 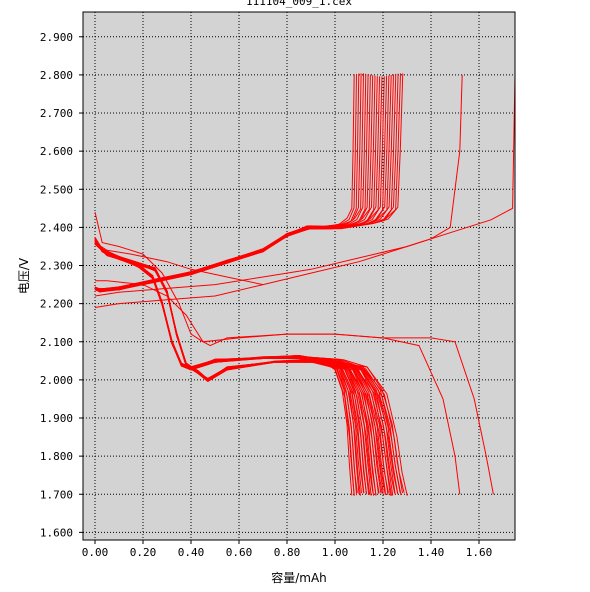 I want to click on charge-early-3-line, so click(x=179, y=264).